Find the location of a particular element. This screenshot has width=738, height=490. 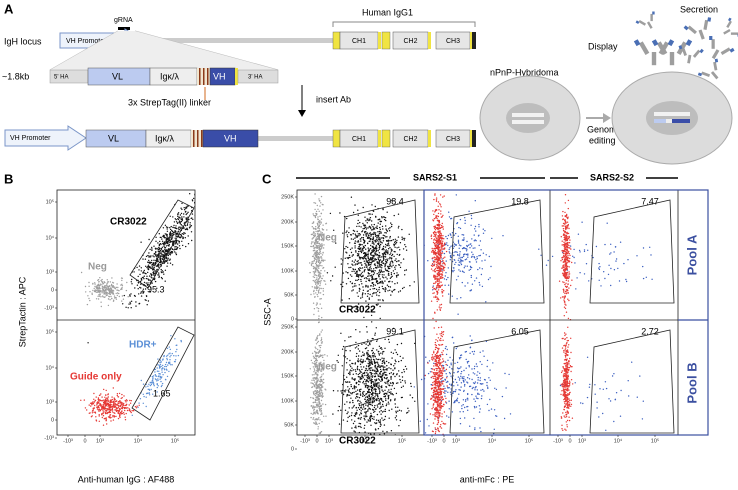

locus-igk is located at coordinates (669, 121).